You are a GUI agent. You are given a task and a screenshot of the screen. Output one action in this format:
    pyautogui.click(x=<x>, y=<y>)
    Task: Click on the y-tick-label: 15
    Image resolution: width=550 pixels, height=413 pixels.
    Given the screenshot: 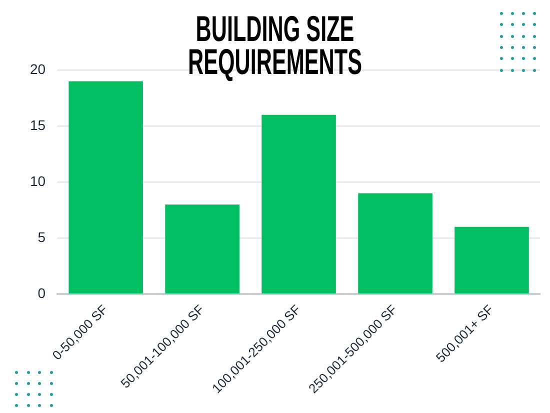 What is the action you would take?
    pyautogui.click(x=38, y=124)
    